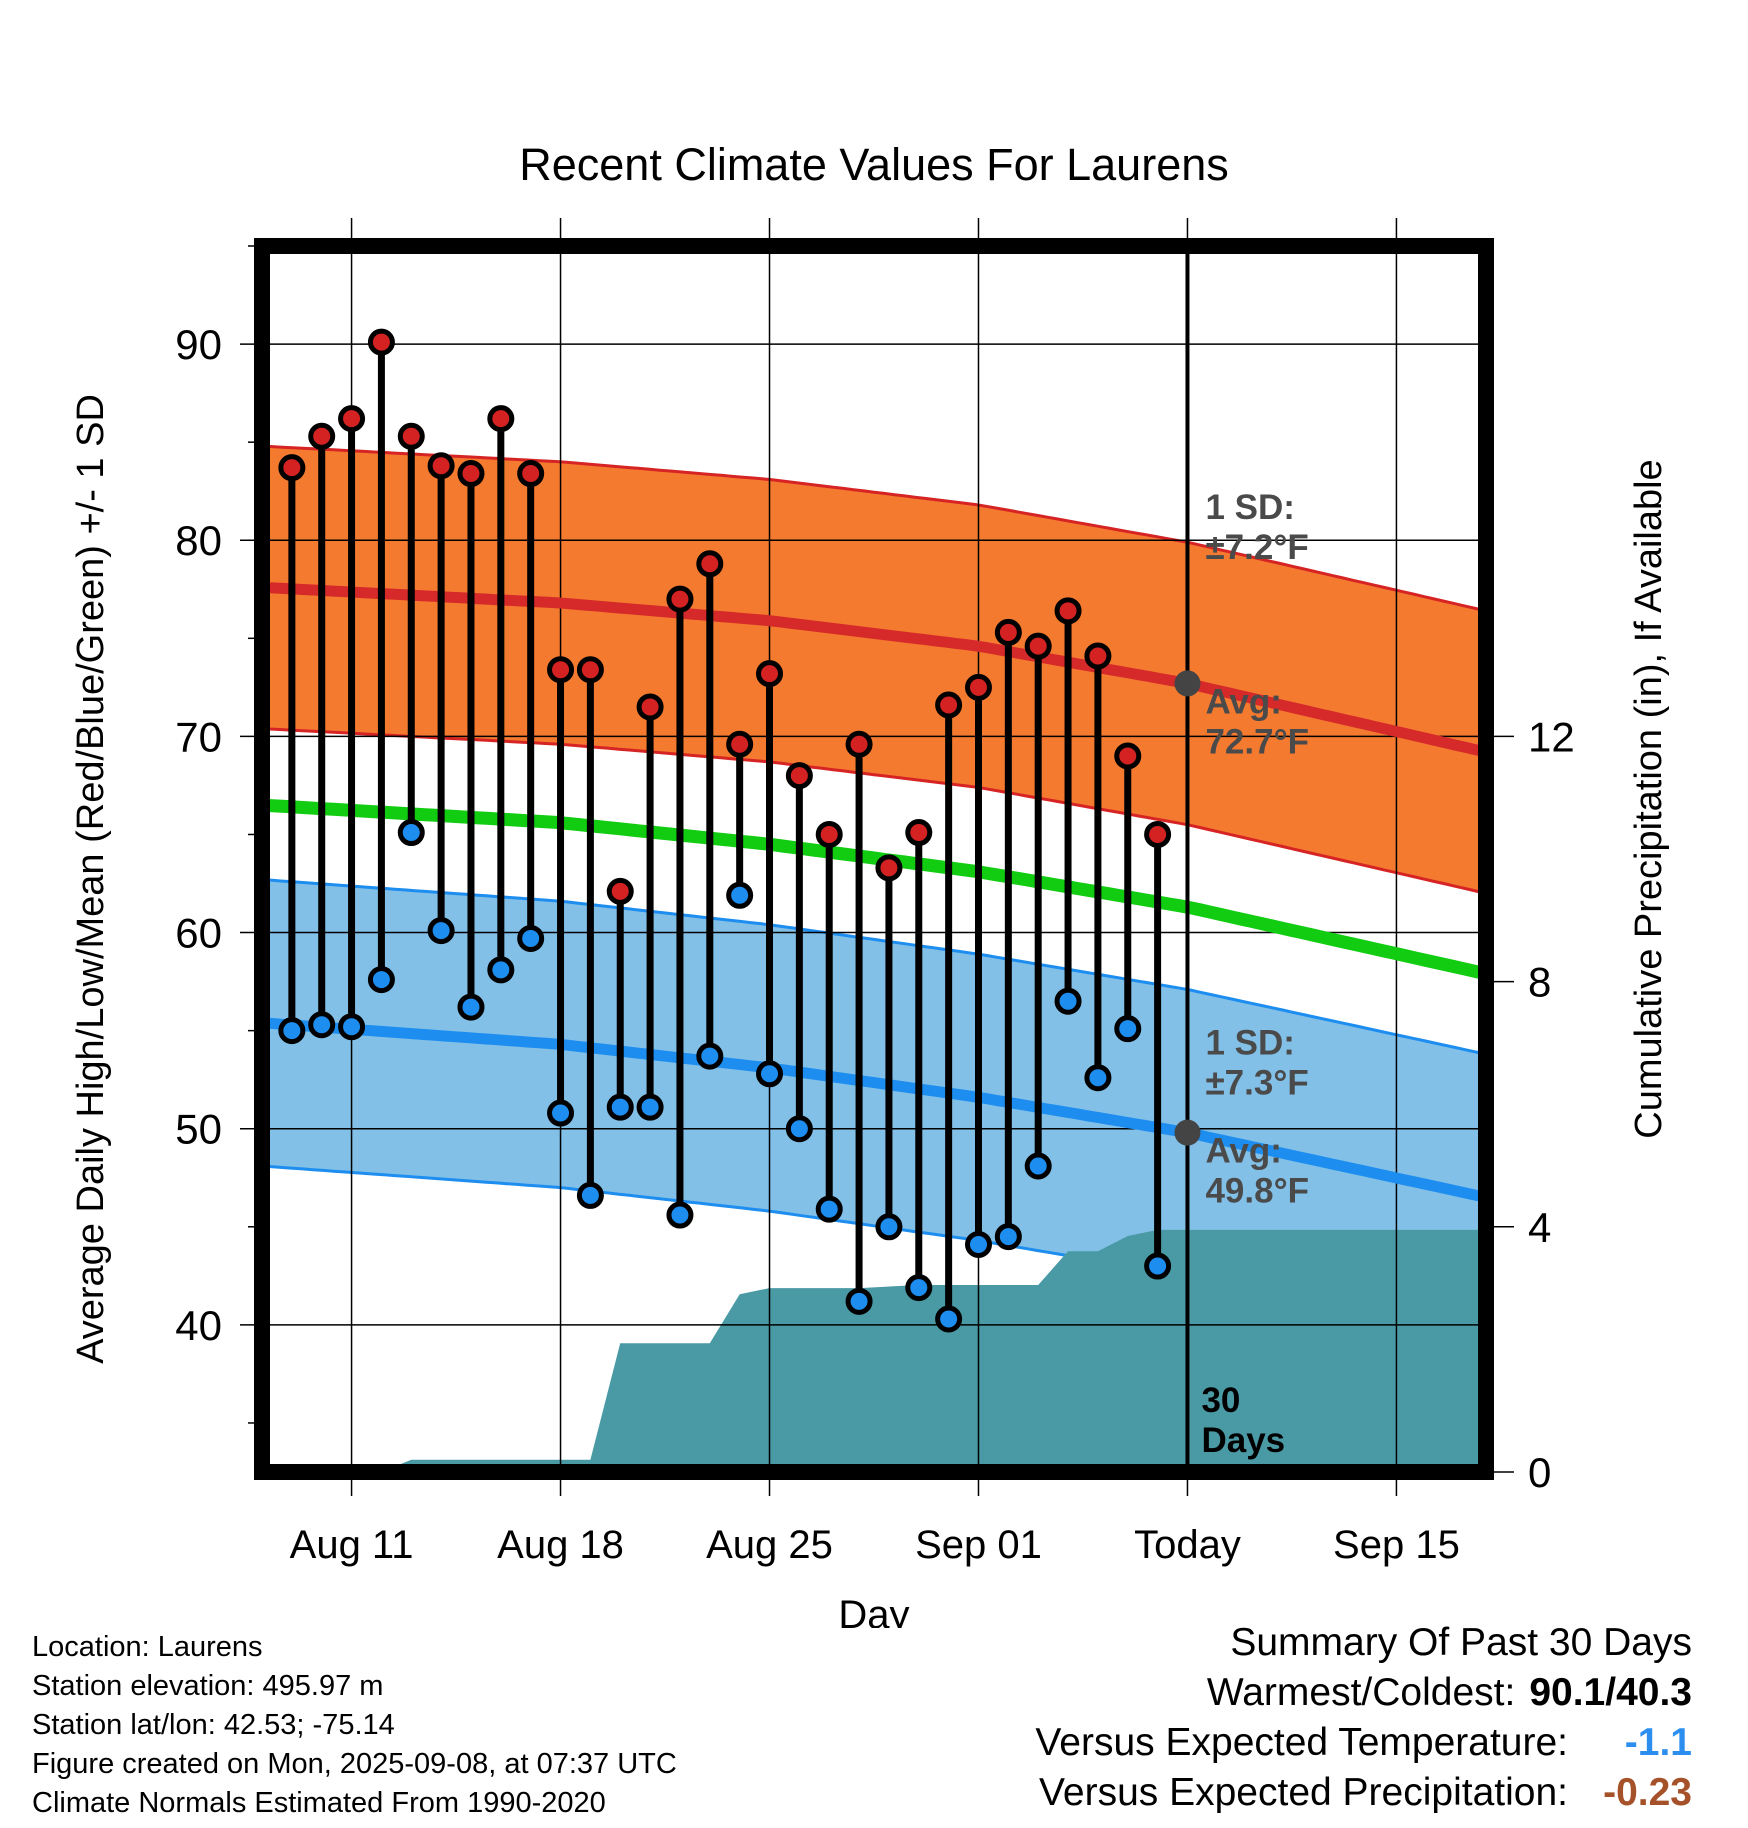 This screenshot has height=1828, width=1748. What do you see at coordinates (198, 736) in the screenshot?
I see `y-tick-label: 70` at bounding box center [198, 736].